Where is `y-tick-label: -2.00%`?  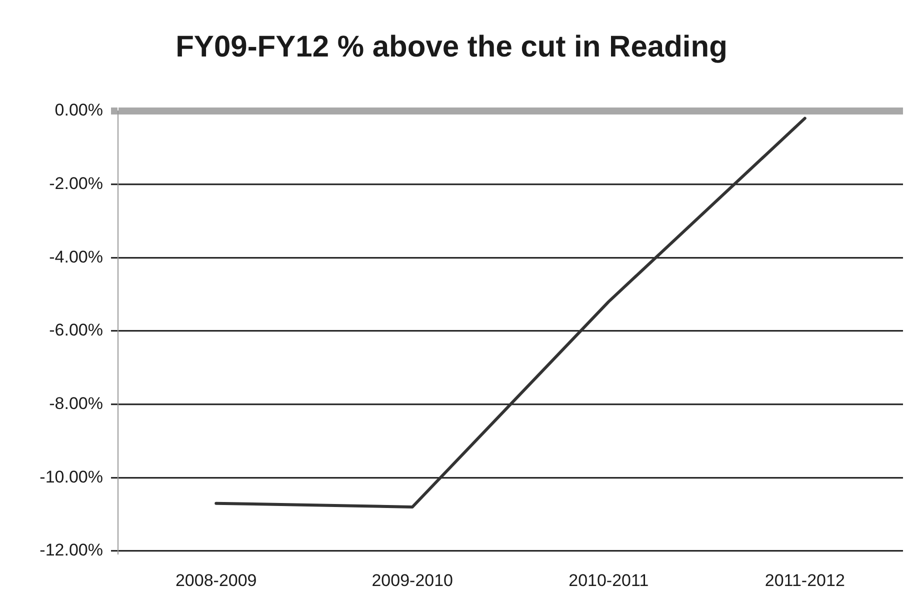
y-tick-label: -2.00% is located at coordinates (76, 184).